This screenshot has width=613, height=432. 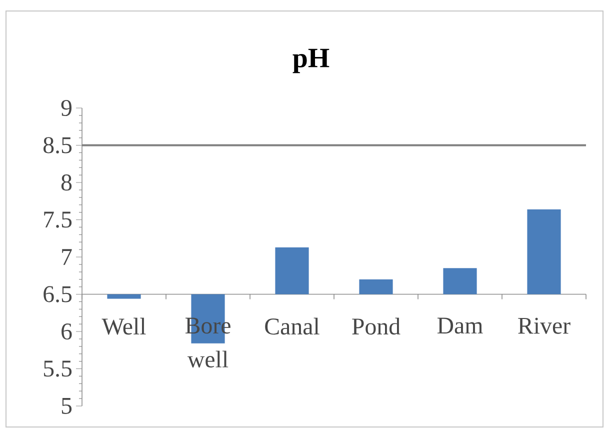 What do you see at coordinates (67, 331) in the screenshot?
I see `y-tick-label: 6` at bounding box center [67, 331].